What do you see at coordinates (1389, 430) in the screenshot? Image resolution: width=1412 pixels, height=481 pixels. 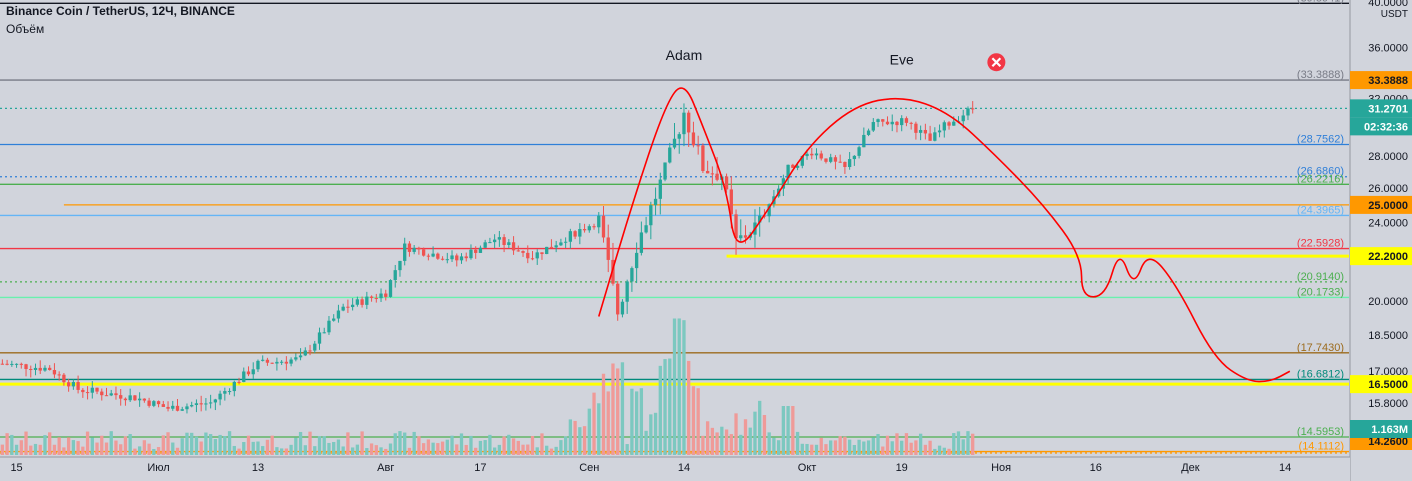 I see `volume-badge-text: 1.163M` at bounding box center [1389, 430].